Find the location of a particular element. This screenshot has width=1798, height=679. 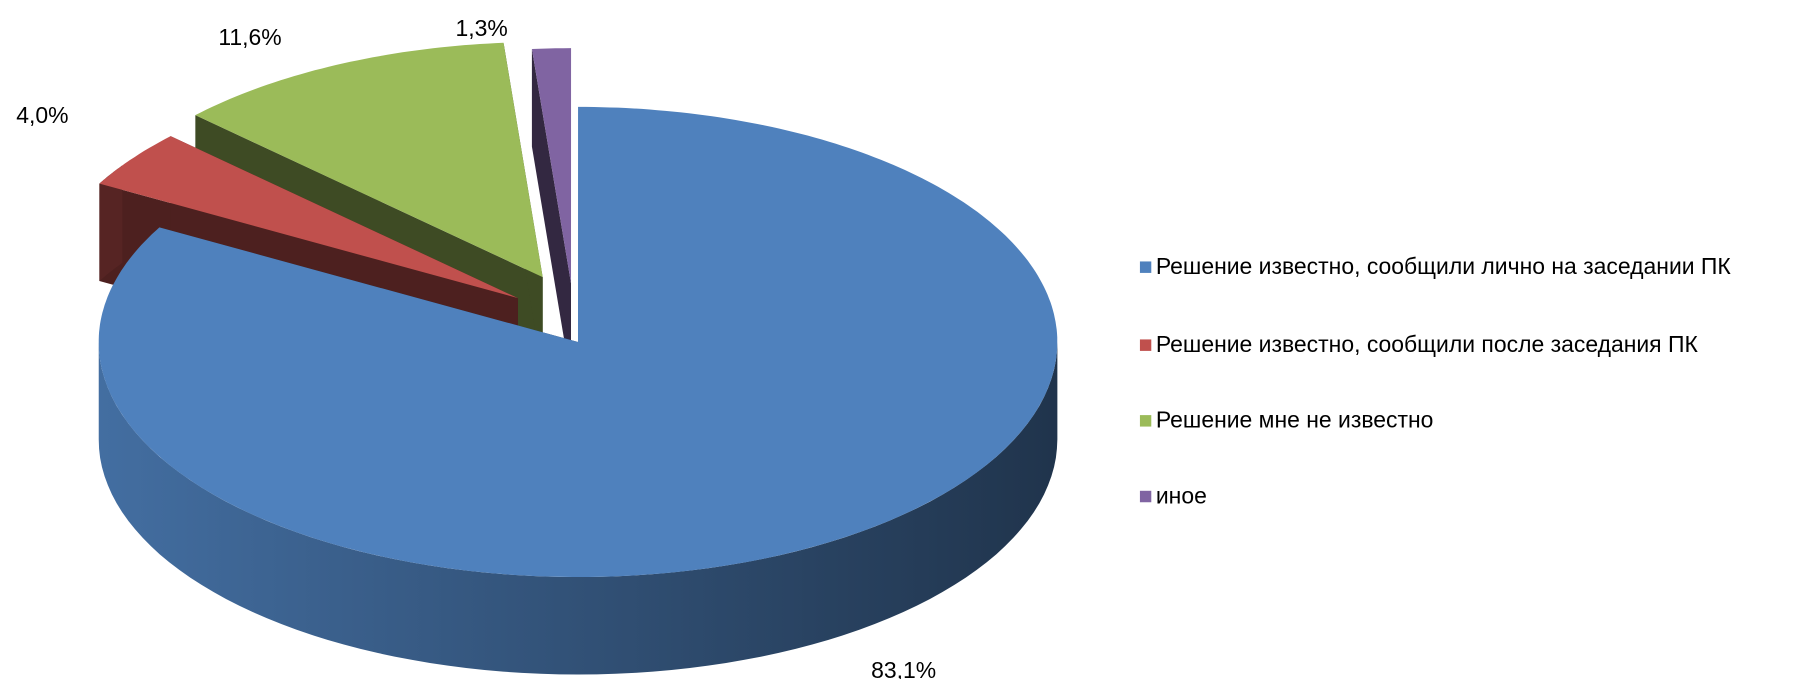

legend-label: иное is located at coordinates (1181, 496).